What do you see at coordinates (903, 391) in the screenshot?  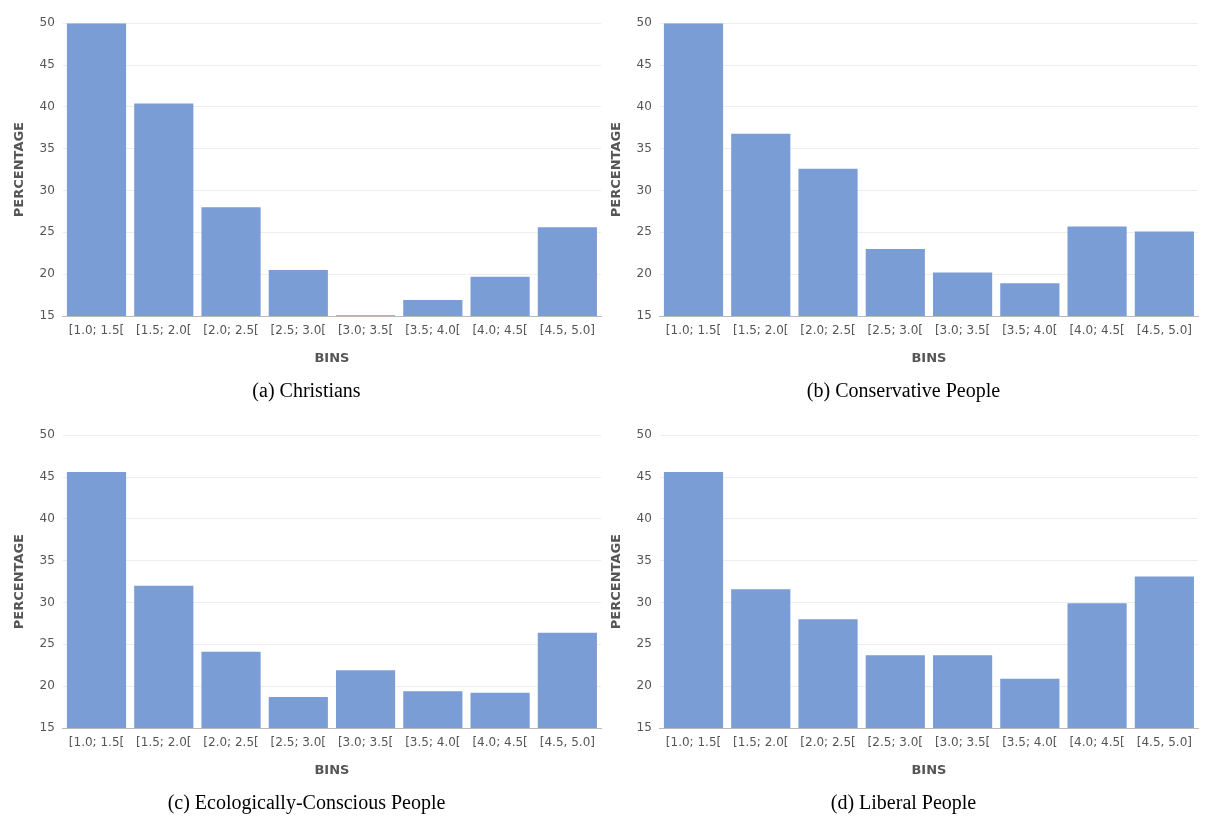 I see `text: (b) Conservative People` at bounding box center [903, 391].